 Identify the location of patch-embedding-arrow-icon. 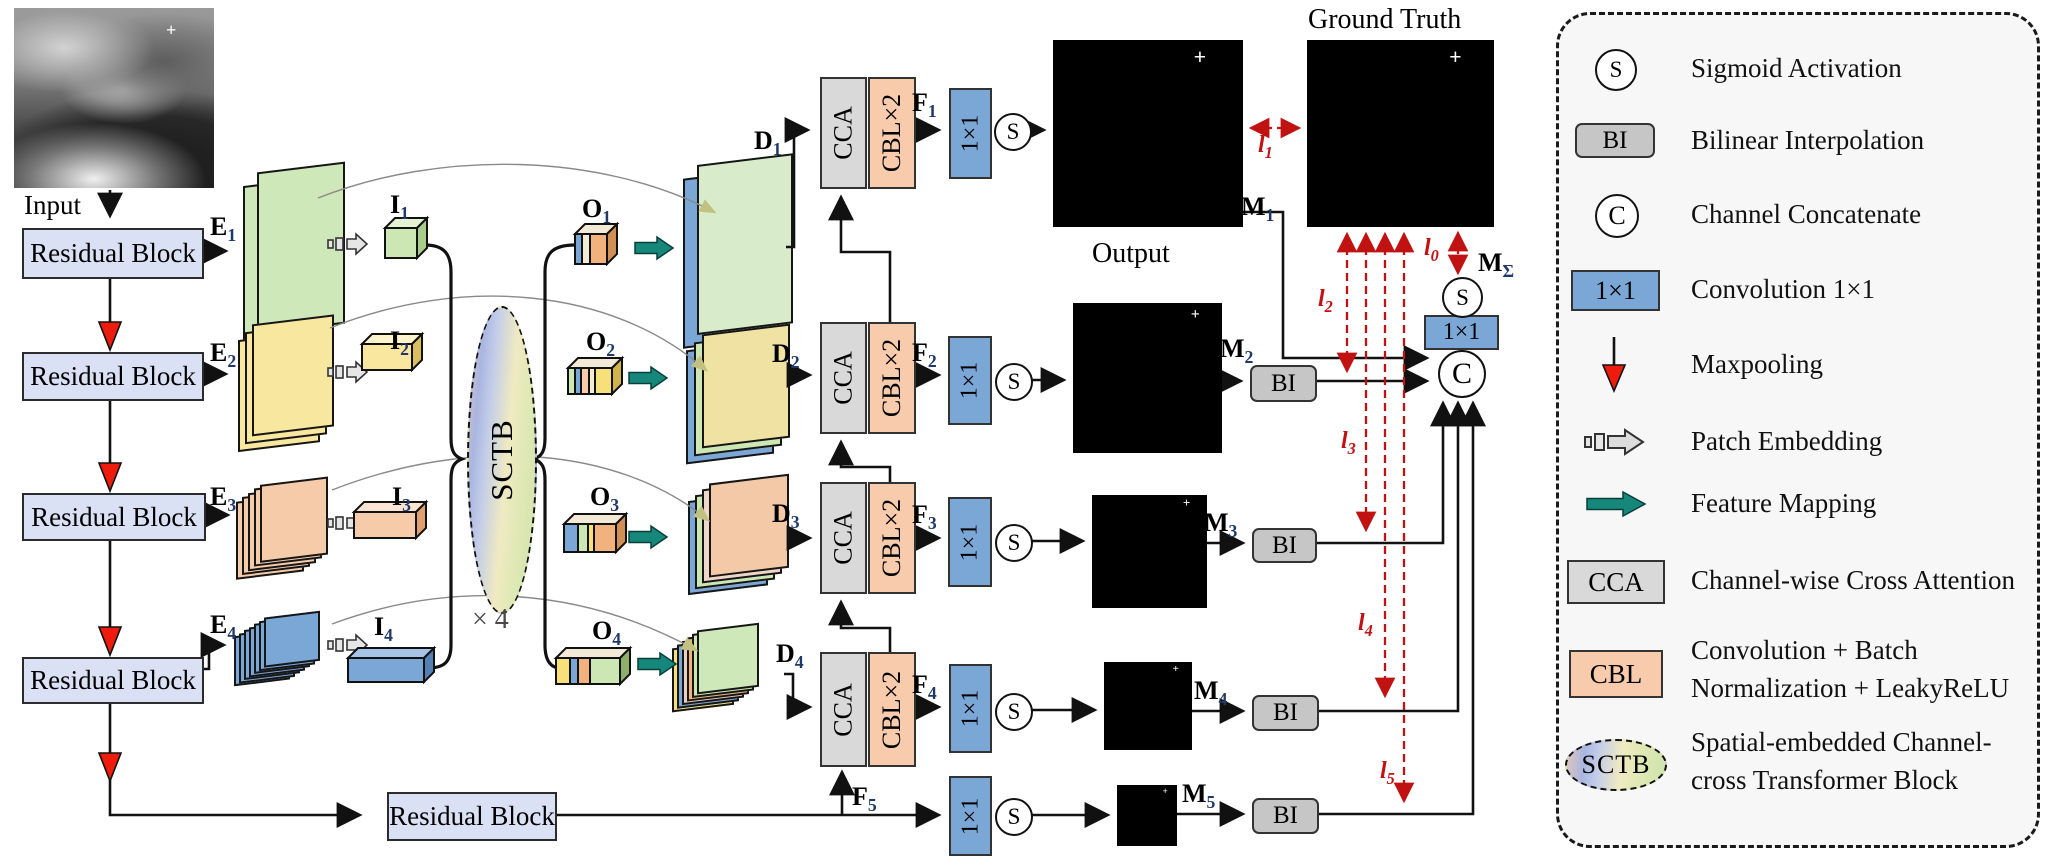
(1614, 442).